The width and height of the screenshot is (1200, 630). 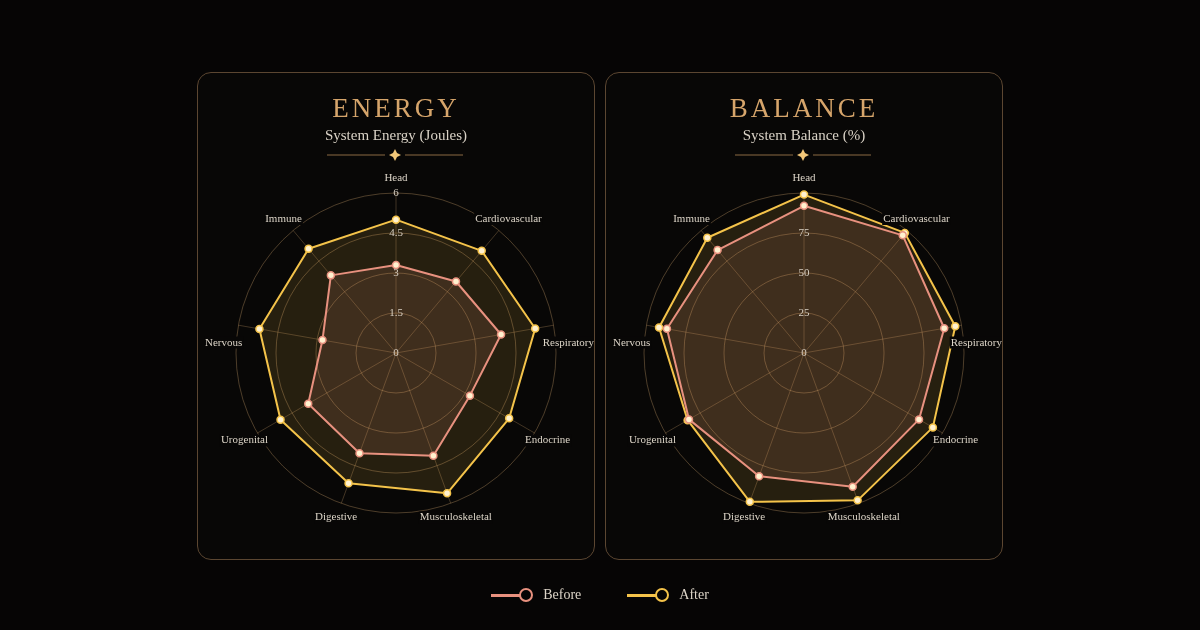 What do you see at coordinates (804, 135) in the screenshot?
I see `chart-subtitle: System Balance (%)` at bounding box center [804, 135].